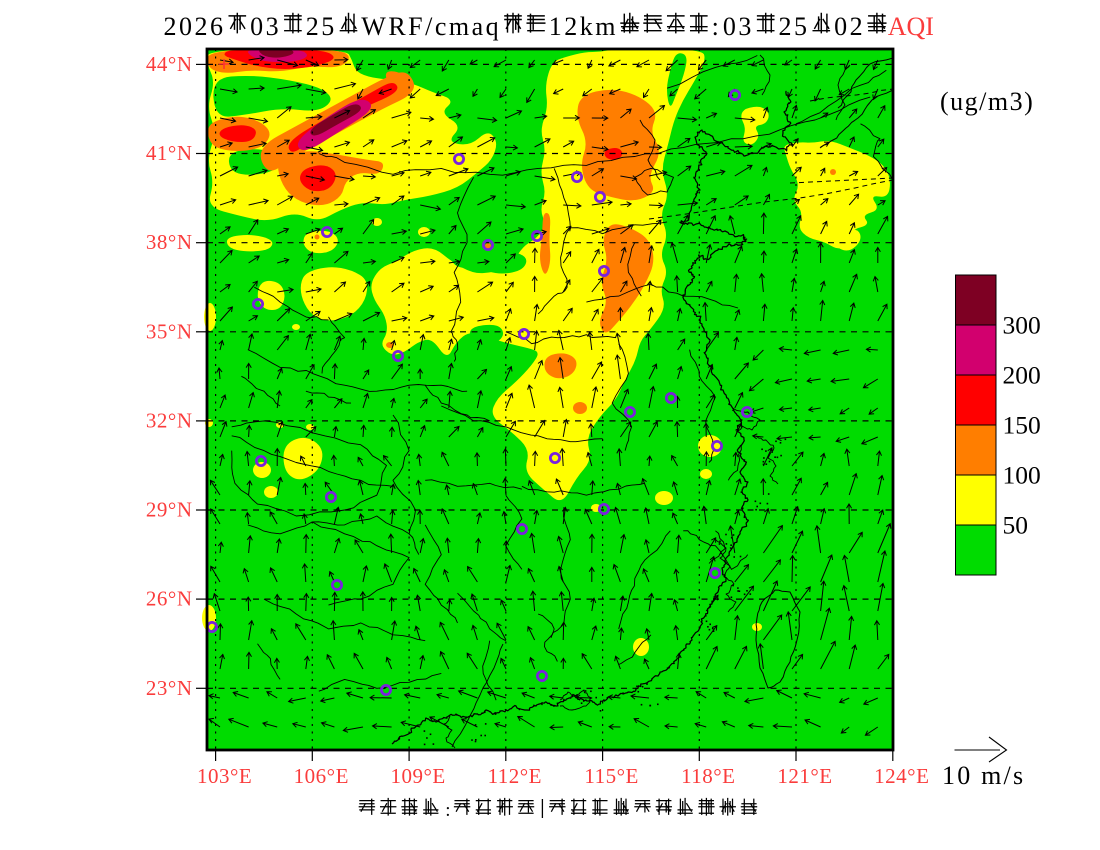  Describe the element at coordinates (515, 776) in the screenshot. I see `svg-text: 112°E` at that location.